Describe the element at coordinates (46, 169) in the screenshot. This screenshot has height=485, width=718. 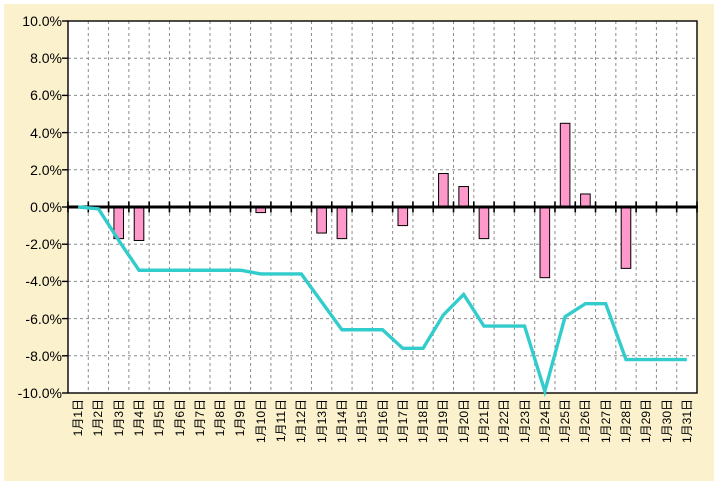
I see `y-tick-label: 2.0%` at that location.